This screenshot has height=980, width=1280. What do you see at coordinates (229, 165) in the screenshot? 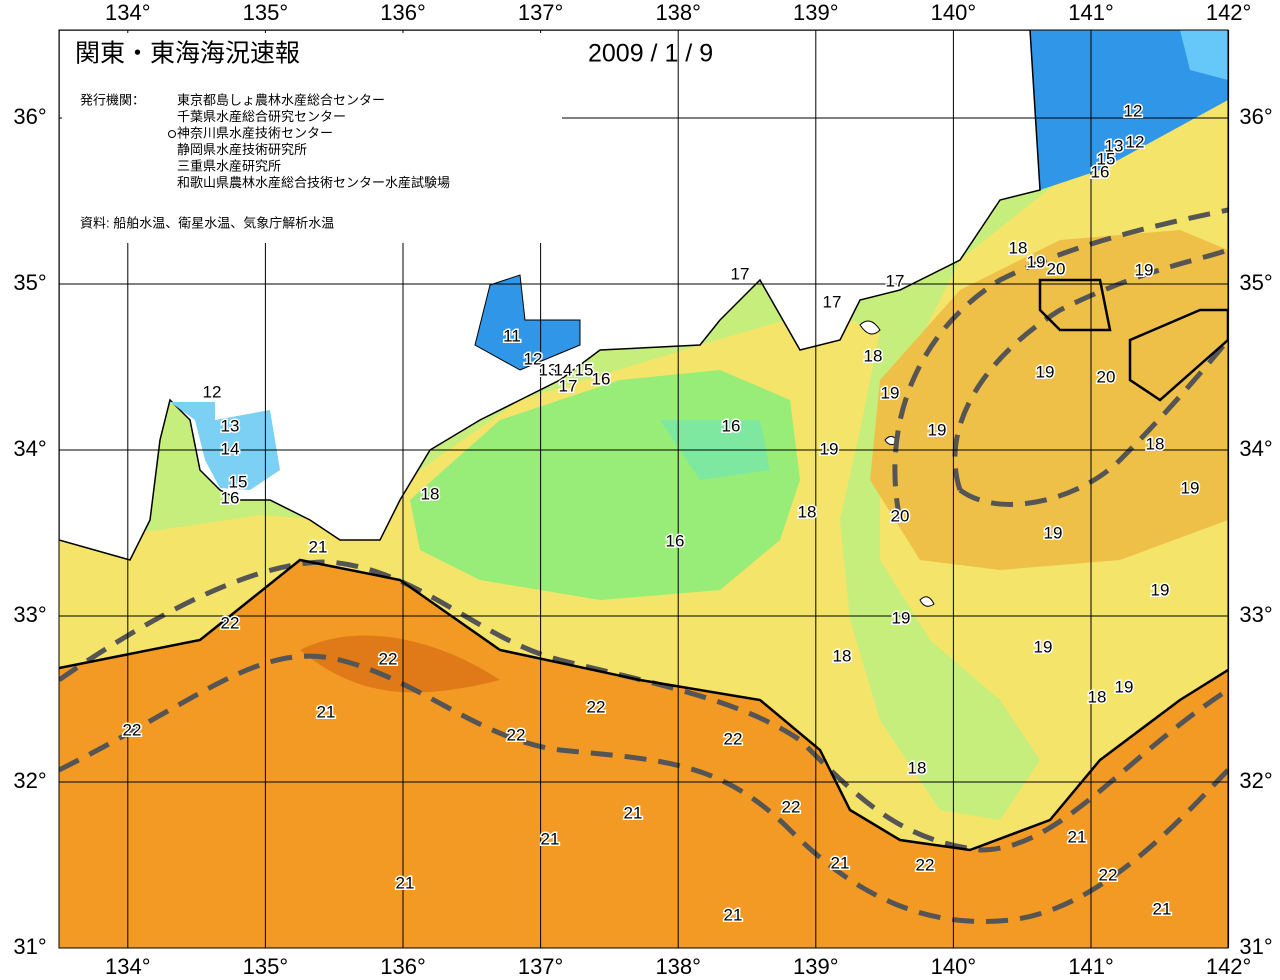
I see `issuer: 三重県水産研究所` at bounding box center [229, 165].